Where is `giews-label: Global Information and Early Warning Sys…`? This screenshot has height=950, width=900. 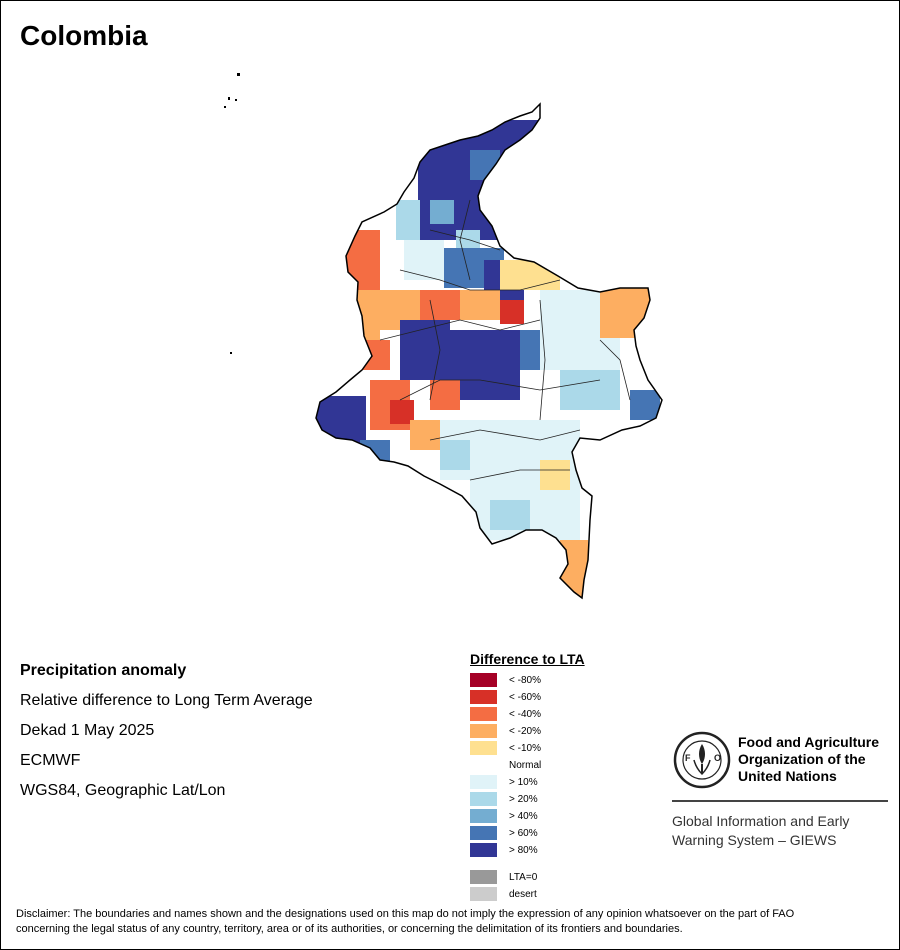
giews-label: Global Information and Early Warning Sys… is located at coordinates (780, 831).